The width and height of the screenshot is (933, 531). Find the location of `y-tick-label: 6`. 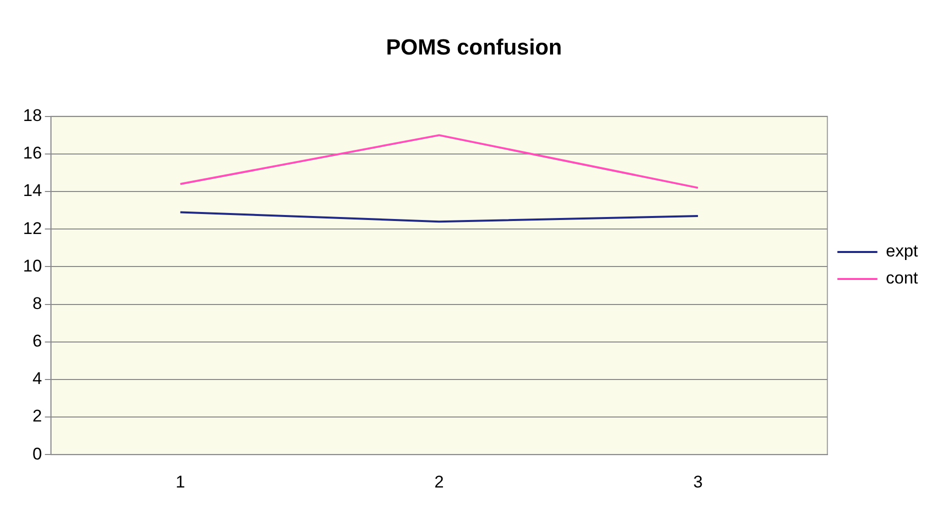

y-tick-label: 6 is located at coordinates (37, 341).